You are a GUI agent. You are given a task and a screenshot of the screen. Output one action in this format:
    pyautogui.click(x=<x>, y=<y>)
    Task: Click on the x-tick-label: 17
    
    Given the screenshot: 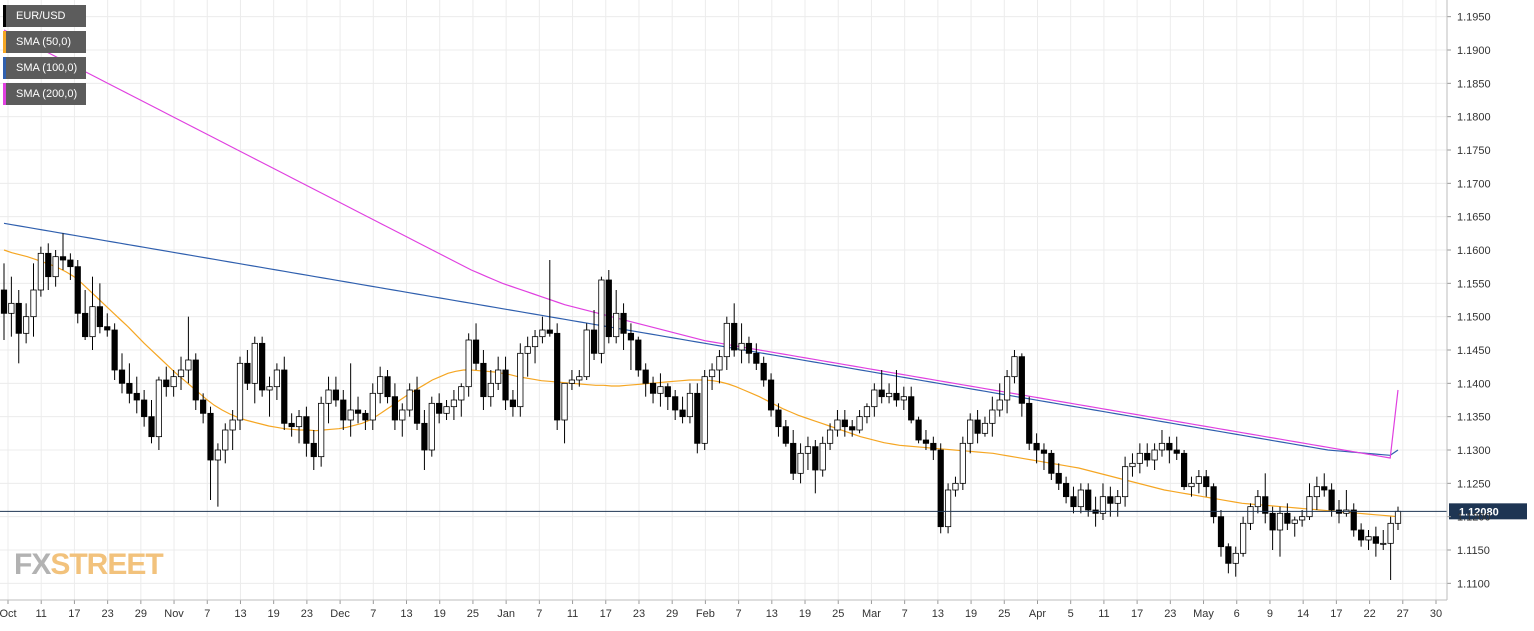 What is the action you would take?
    pyautogui.click(x=606, y=614)
    